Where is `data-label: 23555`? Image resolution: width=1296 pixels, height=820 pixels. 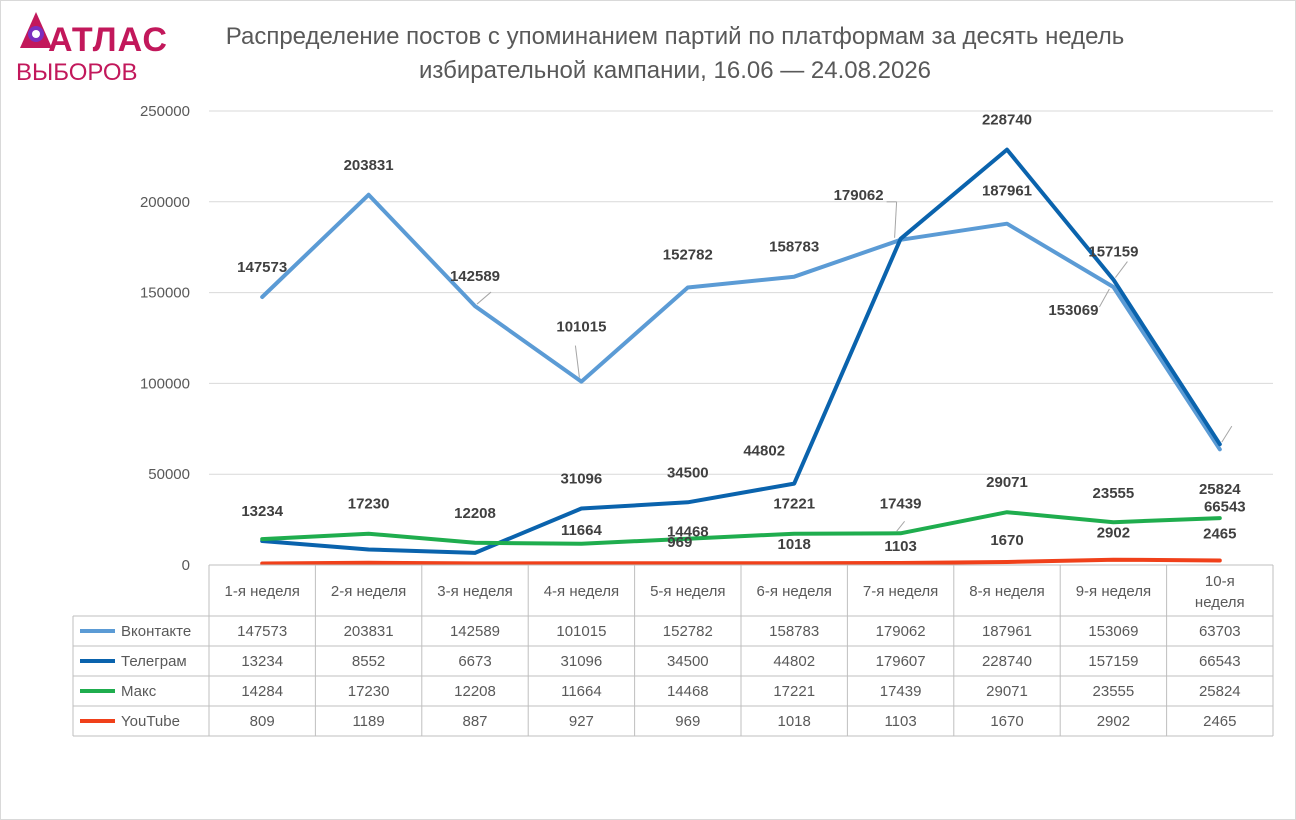 data-label: 23555 is located at coordinates (1114, 493).